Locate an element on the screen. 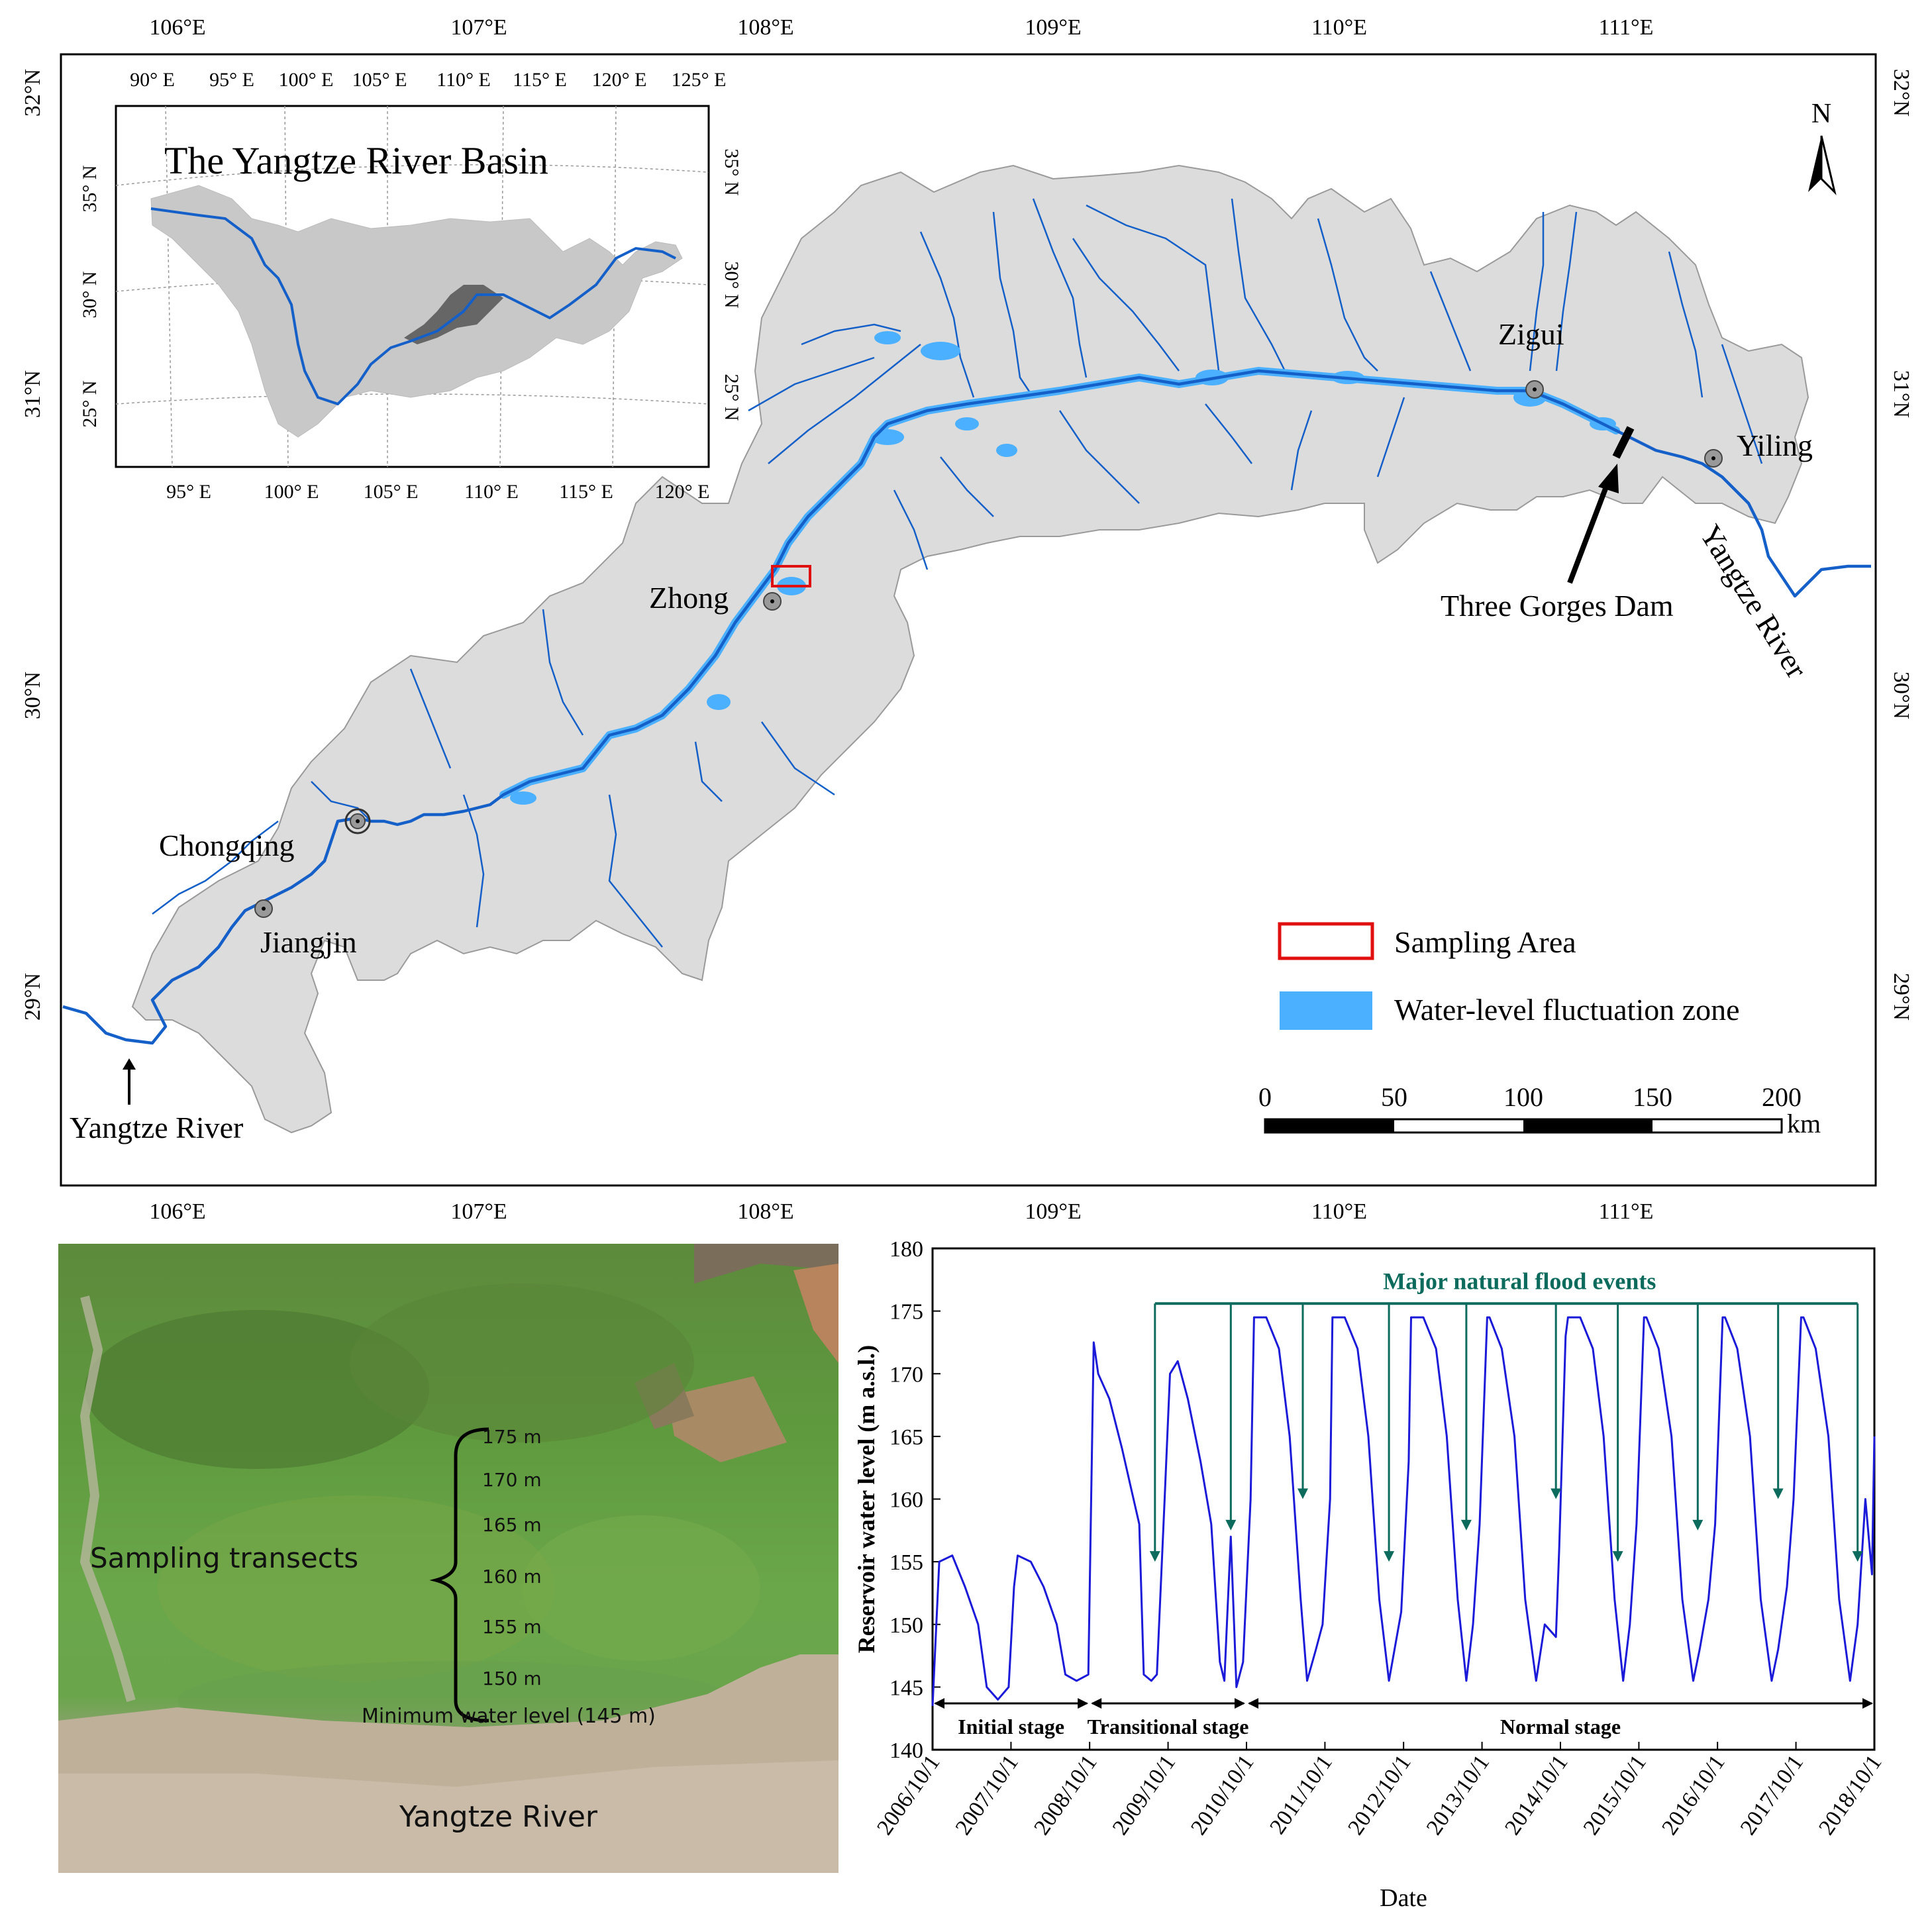 Image resolution: width=1932 pixels, height=1912 pixels. x-tick-label: 2007/10/1 is located at coordinates (987, 1794).